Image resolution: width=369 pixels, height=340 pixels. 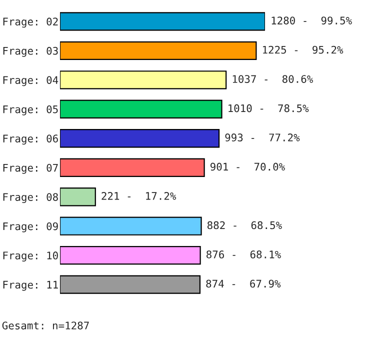 What do you see at coordinates (30, 81) in the screenshot?
I see `y-tick-label: Frage: 04` at bounding box center [30, 81].